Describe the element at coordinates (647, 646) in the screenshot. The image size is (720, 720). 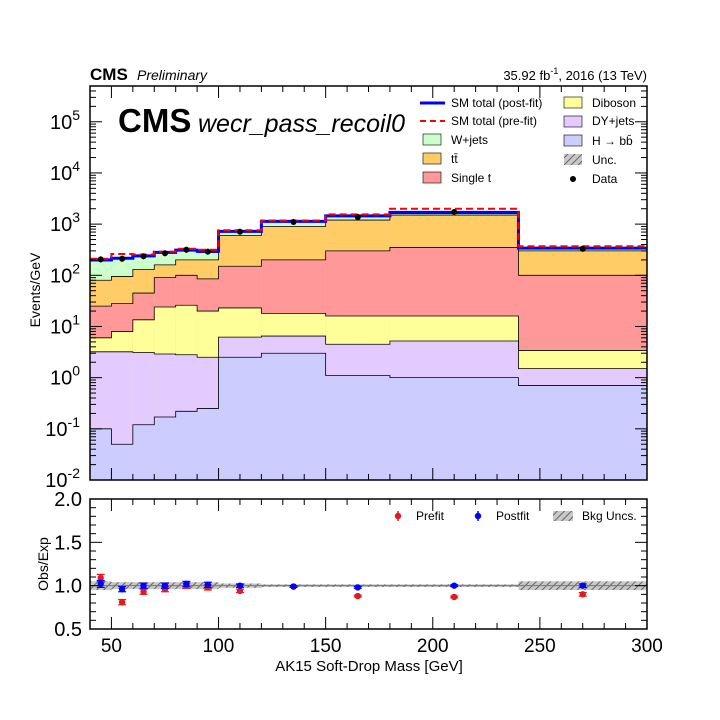
I see `ratio-x-tick-label: 300` at that location.